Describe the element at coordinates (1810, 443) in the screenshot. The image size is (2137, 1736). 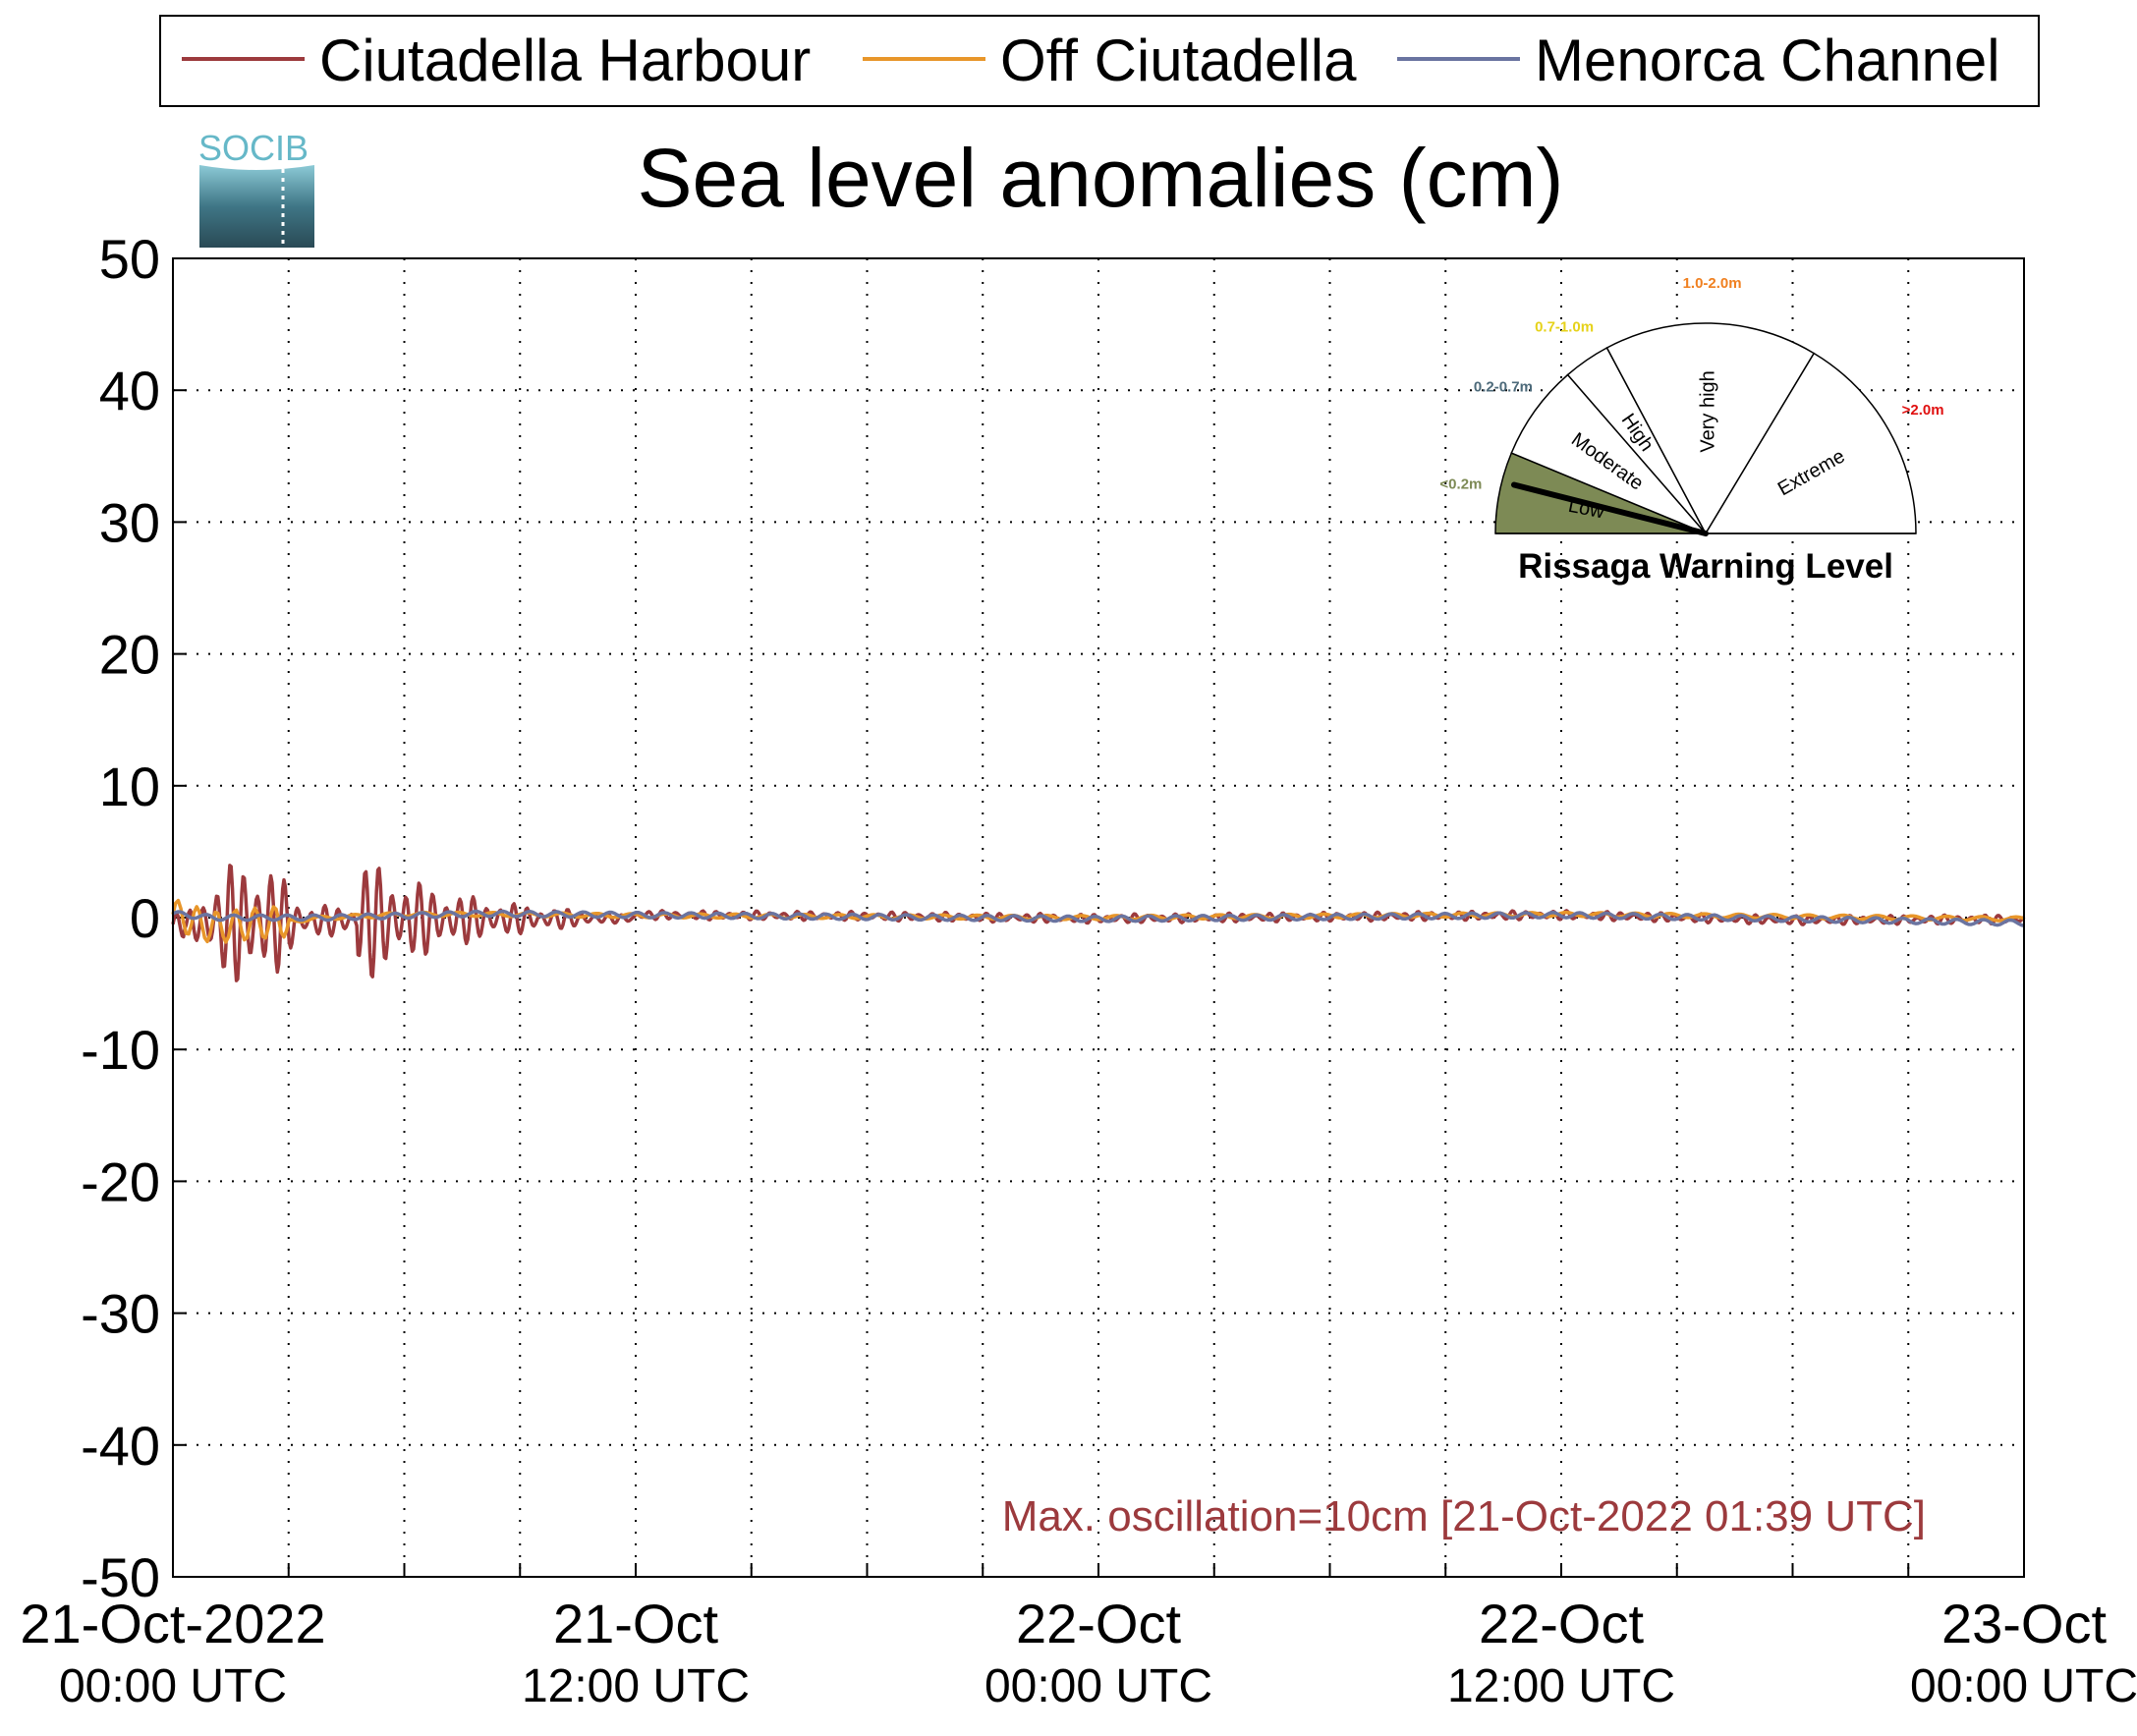
I see `gauge-sector-extreme` at that location.